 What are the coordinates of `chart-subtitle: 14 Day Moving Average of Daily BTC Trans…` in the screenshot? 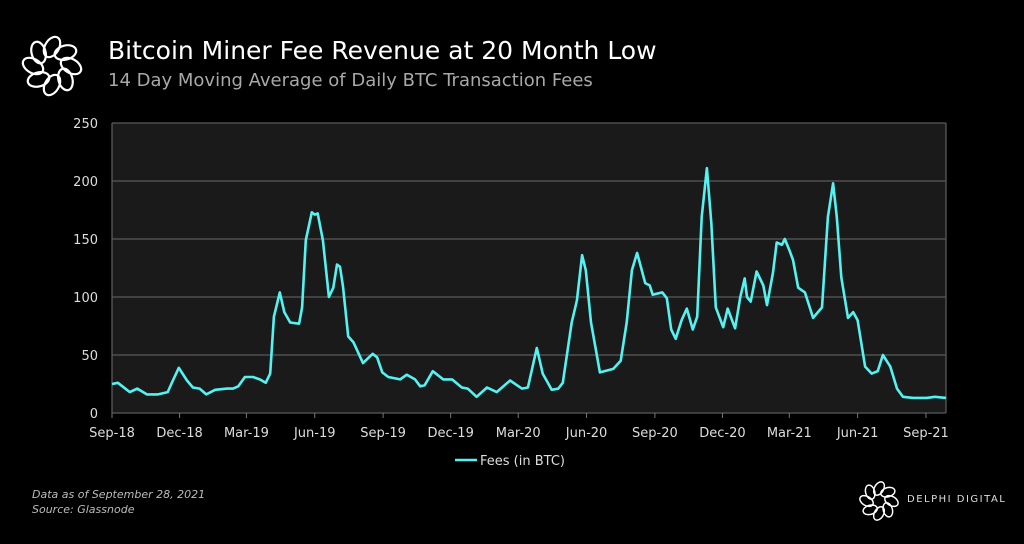 It's located at (350, 80).